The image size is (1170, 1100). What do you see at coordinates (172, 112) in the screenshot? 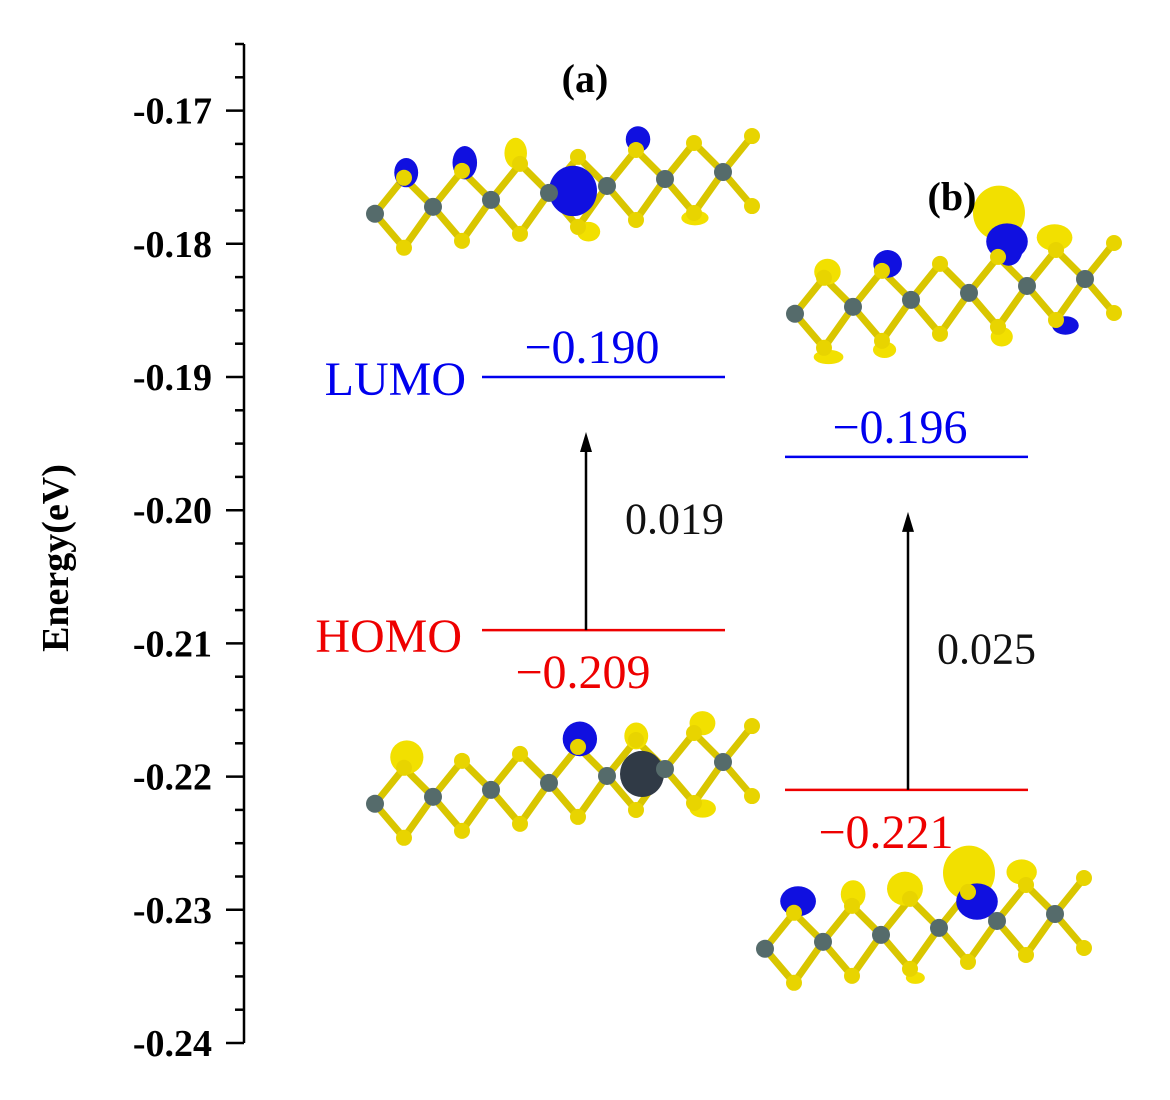
I see `y-tick-label: -0.17` at bounding box center [172, 112].